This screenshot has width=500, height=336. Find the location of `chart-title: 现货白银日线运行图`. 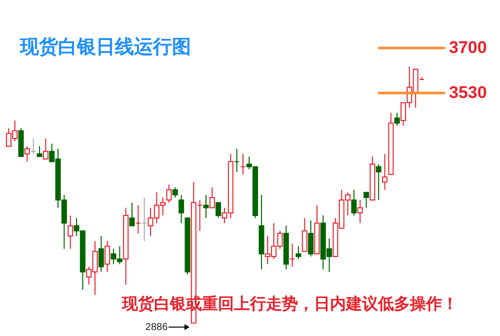

chart-title: 现货白银日线运行图 is located at coordinates (105, 47).